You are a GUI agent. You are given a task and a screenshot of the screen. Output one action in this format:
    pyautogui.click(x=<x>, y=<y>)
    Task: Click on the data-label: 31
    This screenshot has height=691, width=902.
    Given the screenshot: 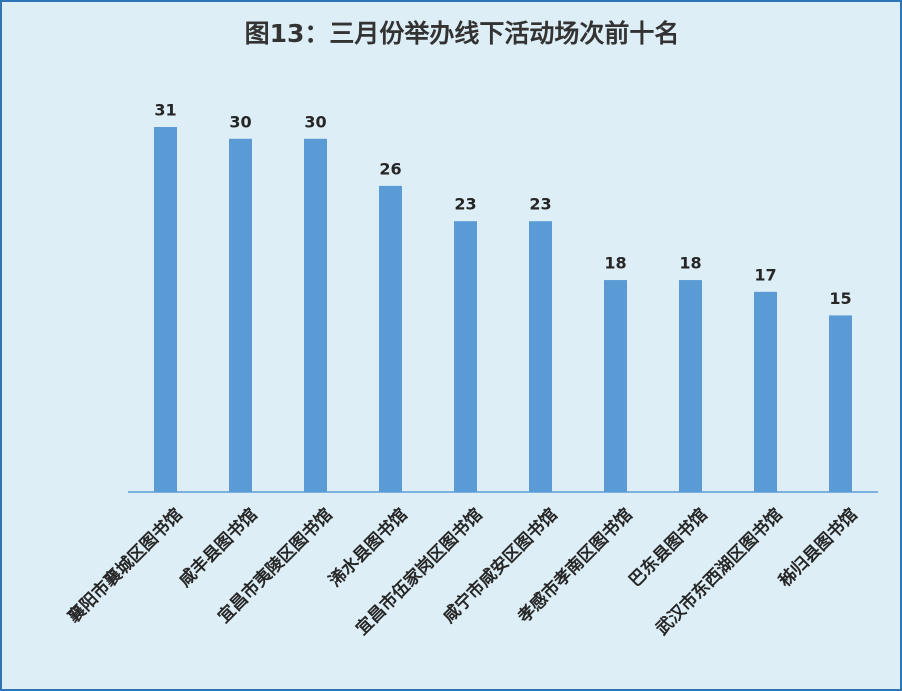 What is the action you would take?
    pyautogui.click(x=165, y=110)
    